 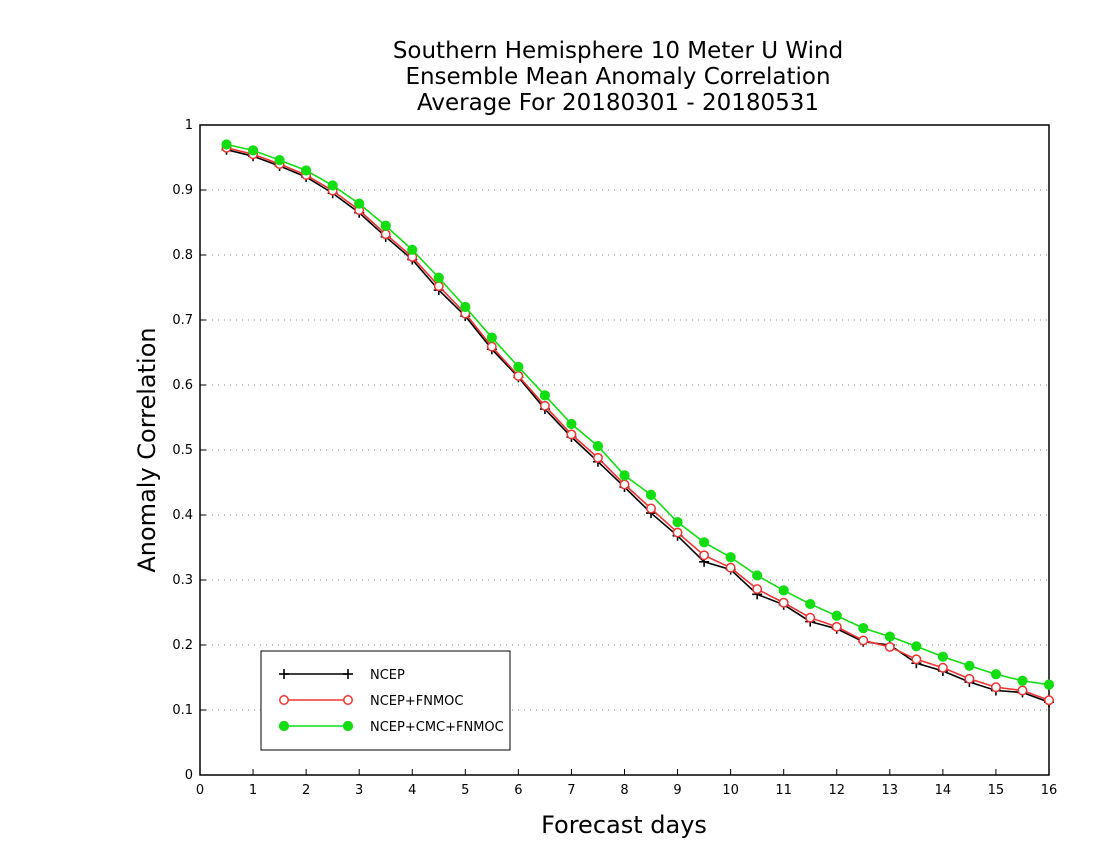 What do you see at coordinates (836, 790) in the screenshot?
I see `x-tick-label: 12` at bounding box center [836, 790].